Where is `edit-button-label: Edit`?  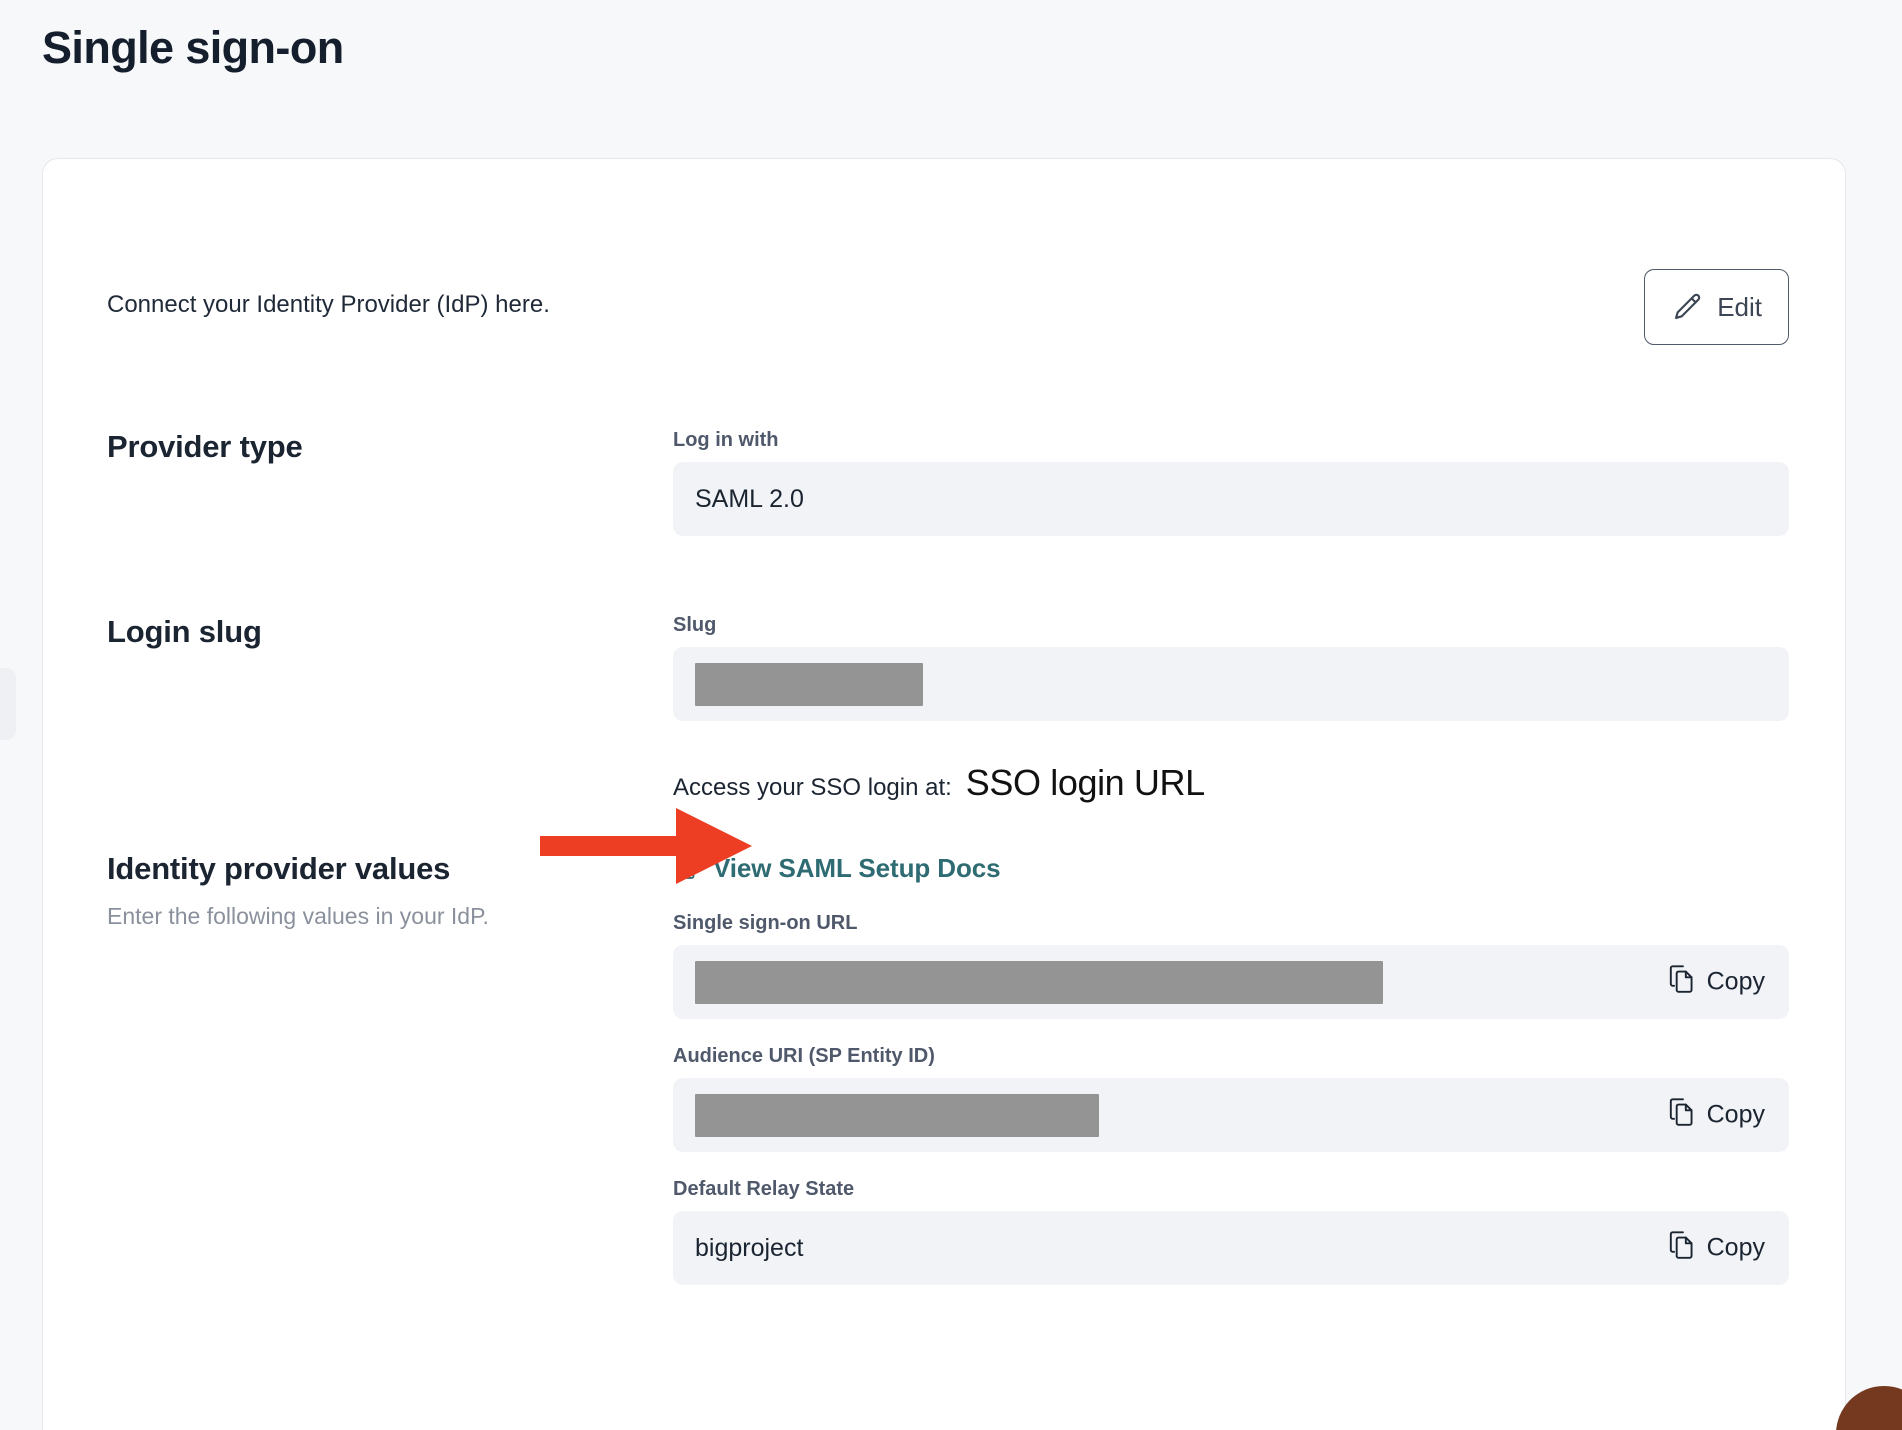 edit-button-label: Edit is located at coordinates (1739, 306).